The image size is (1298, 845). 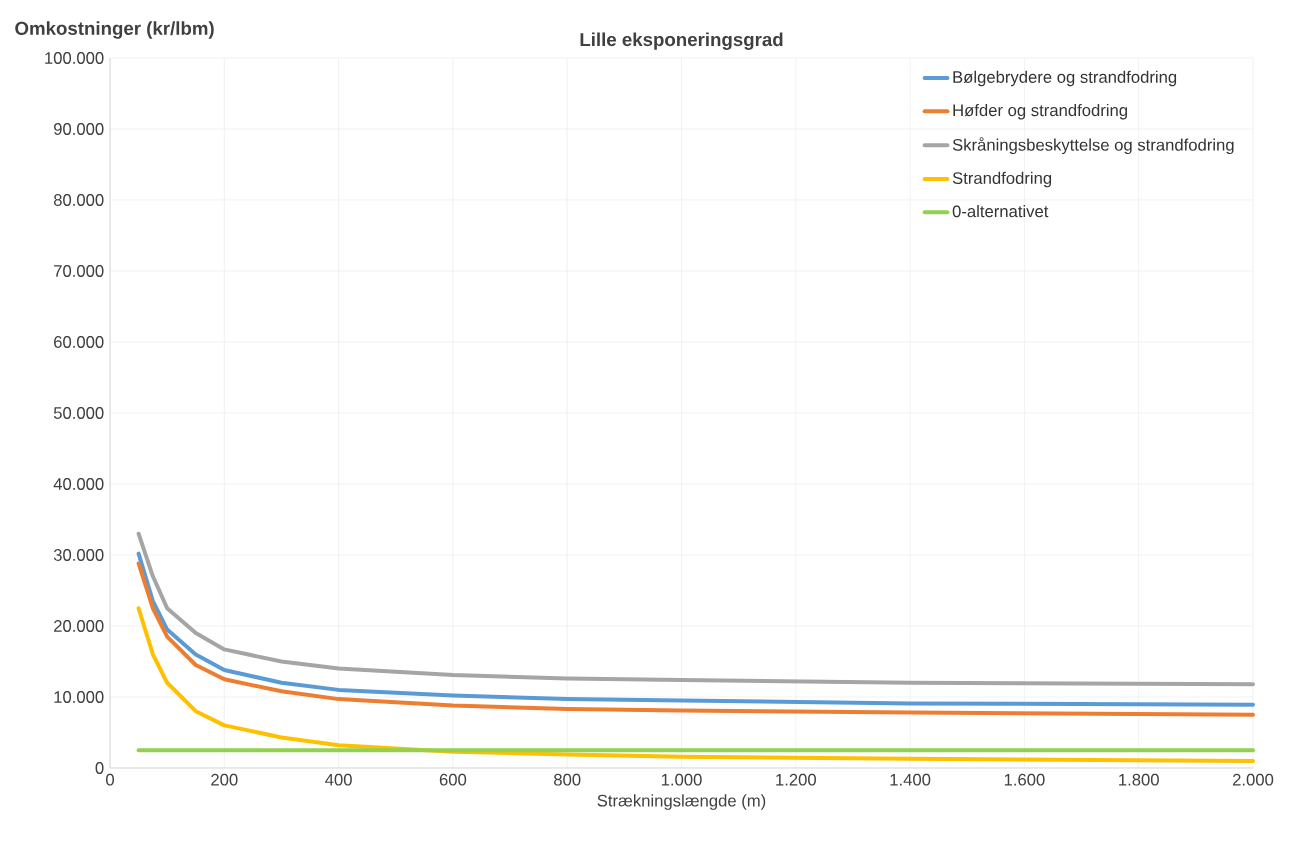 I want to click on y-tick-label: 70.000, so click(x=79, y=271).